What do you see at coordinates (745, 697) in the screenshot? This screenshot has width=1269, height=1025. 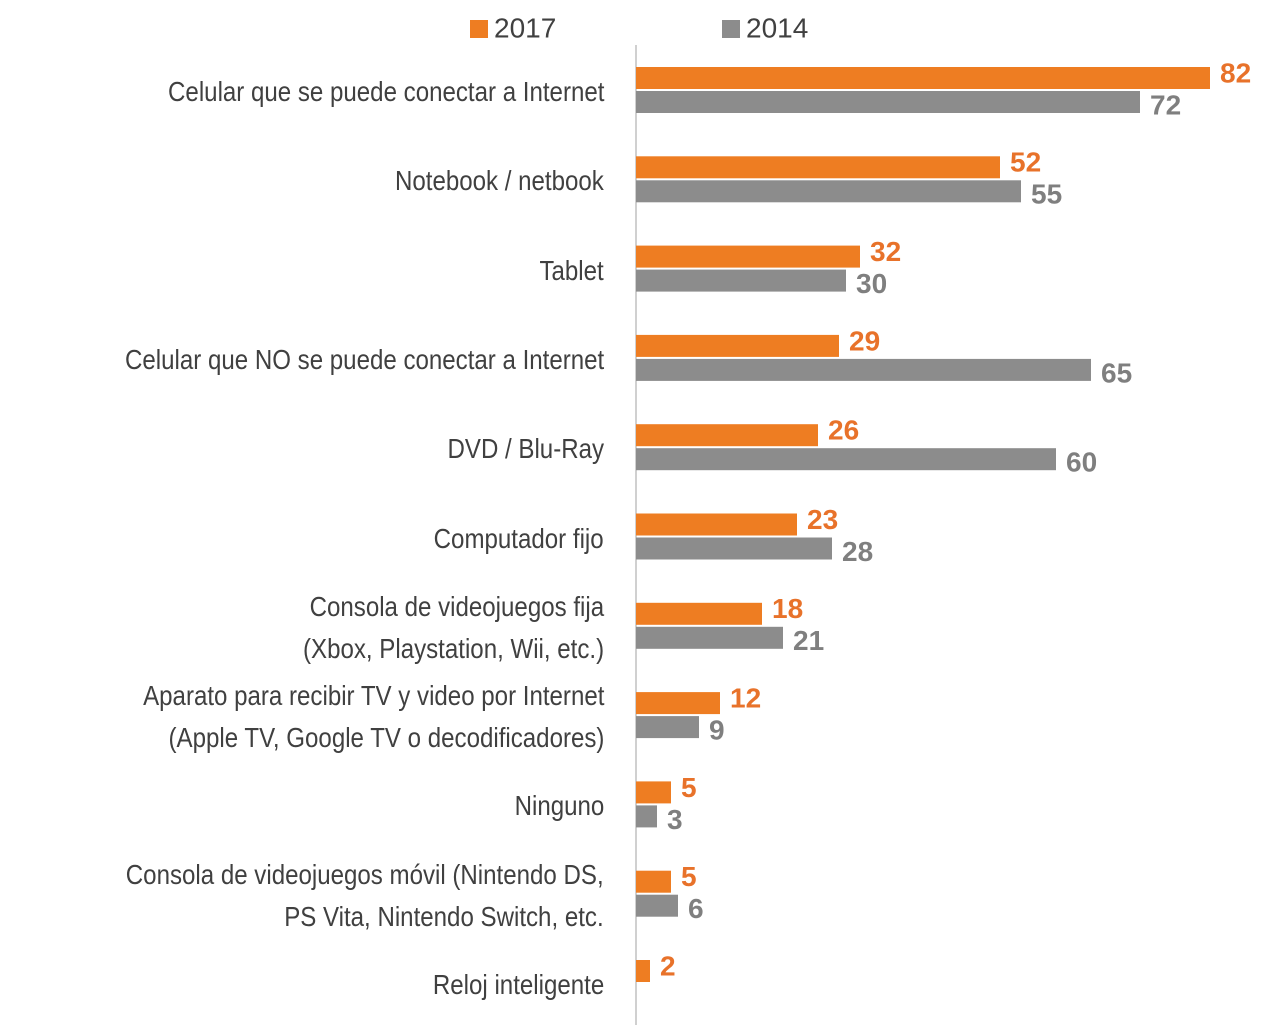 I see `value-label: 12` at bounding box center [745, 697].